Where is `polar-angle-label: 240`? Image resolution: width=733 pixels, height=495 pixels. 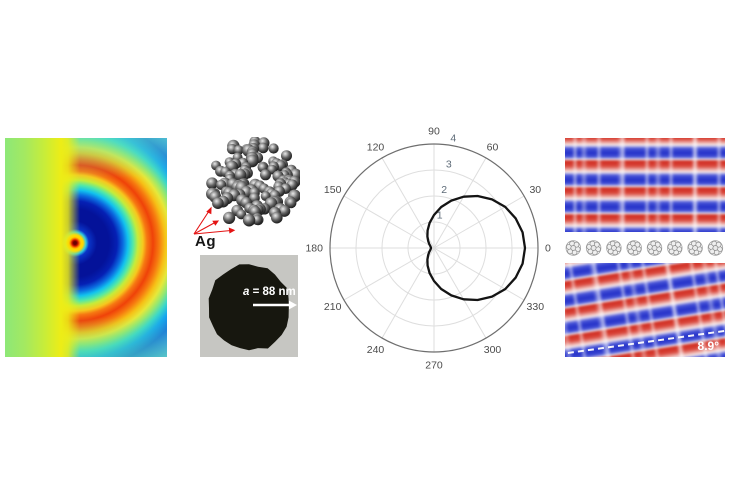
polar-angle-label: 240 is located at coordinates (376, 350).